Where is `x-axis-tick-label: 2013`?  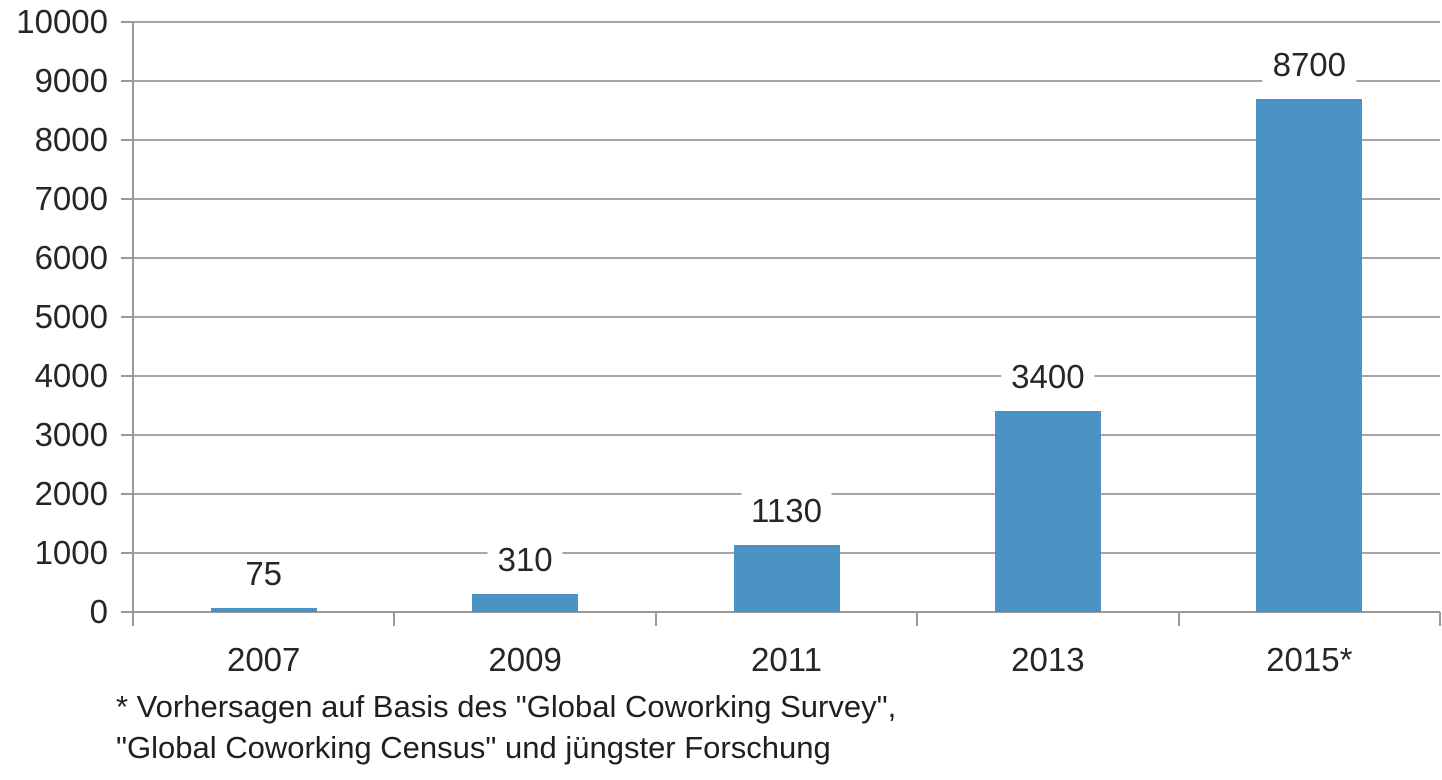
x-axis-tick-label: 2013 is located at coordinates (1048, 659).